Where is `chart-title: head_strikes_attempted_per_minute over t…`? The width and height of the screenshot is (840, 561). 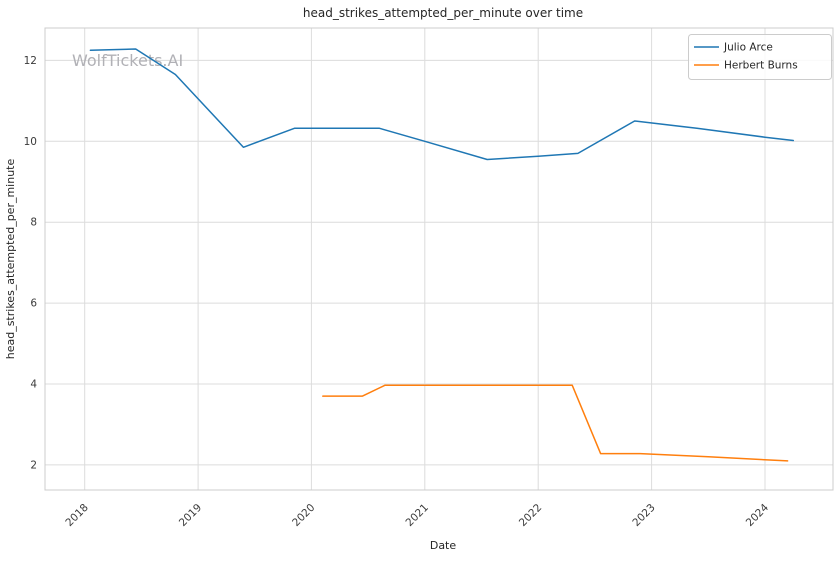
chart-title: head_strikes_attempted_per_minute over t… is located at coordinates (443, 13).